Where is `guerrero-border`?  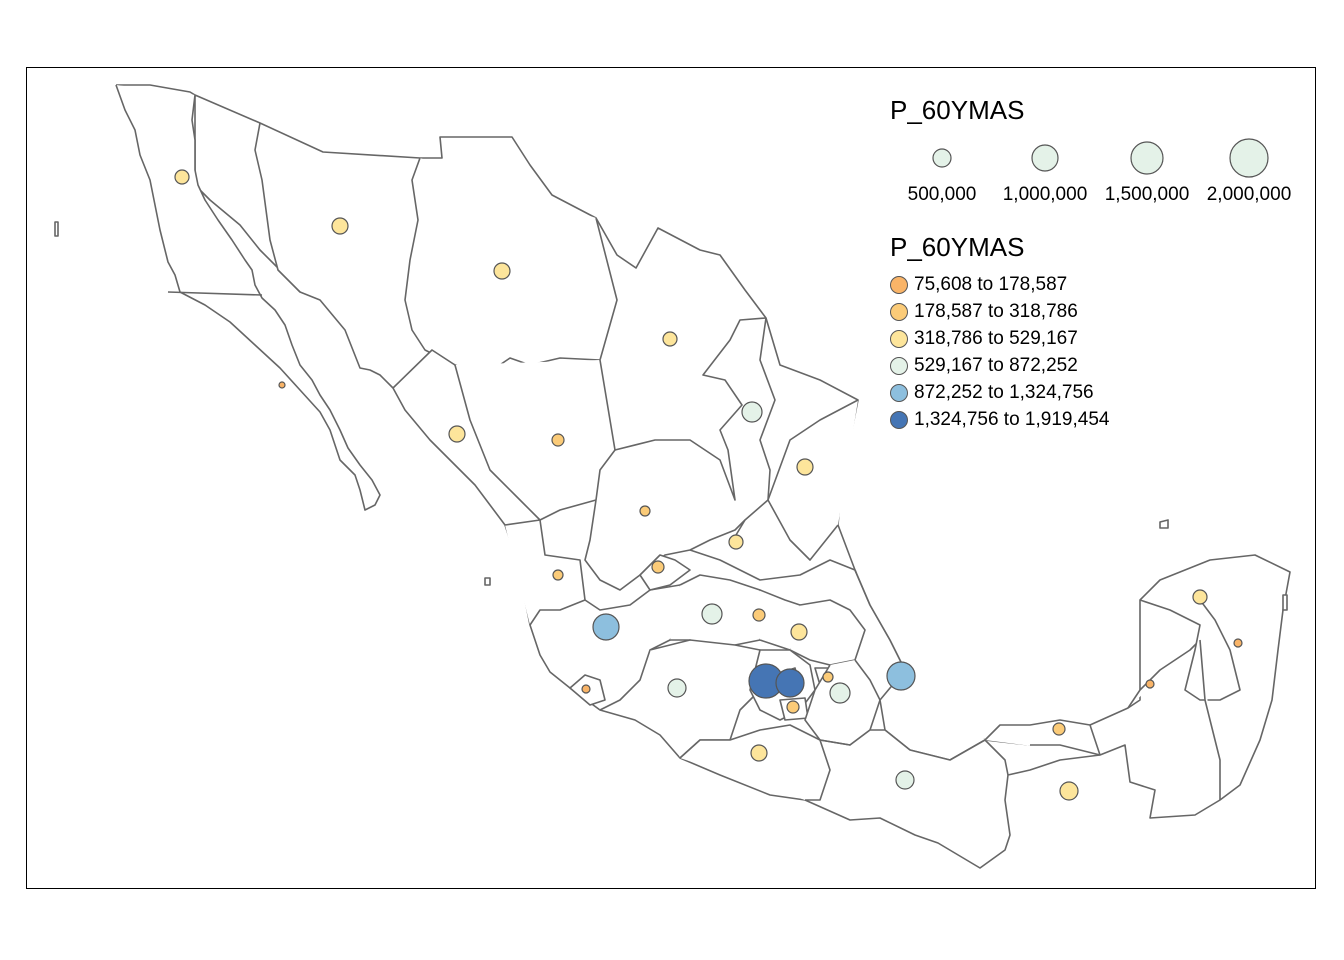 guerrero-border is located at coordinates (755, 762).